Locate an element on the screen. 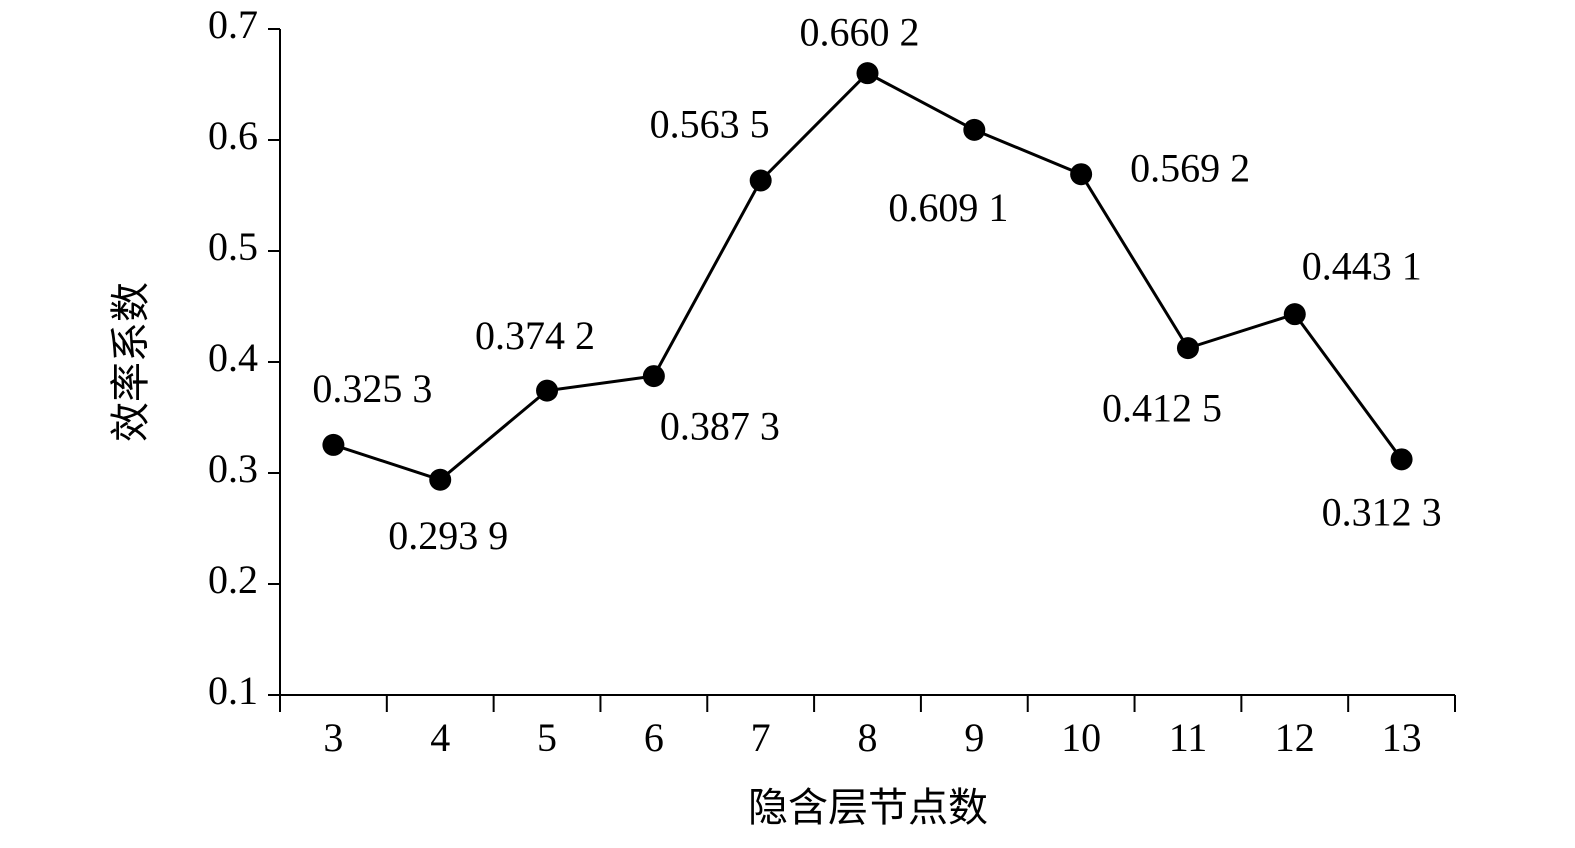 The image size is (1575, 848). data-label: 0.569 2 is located at coordinates (1190, 167).